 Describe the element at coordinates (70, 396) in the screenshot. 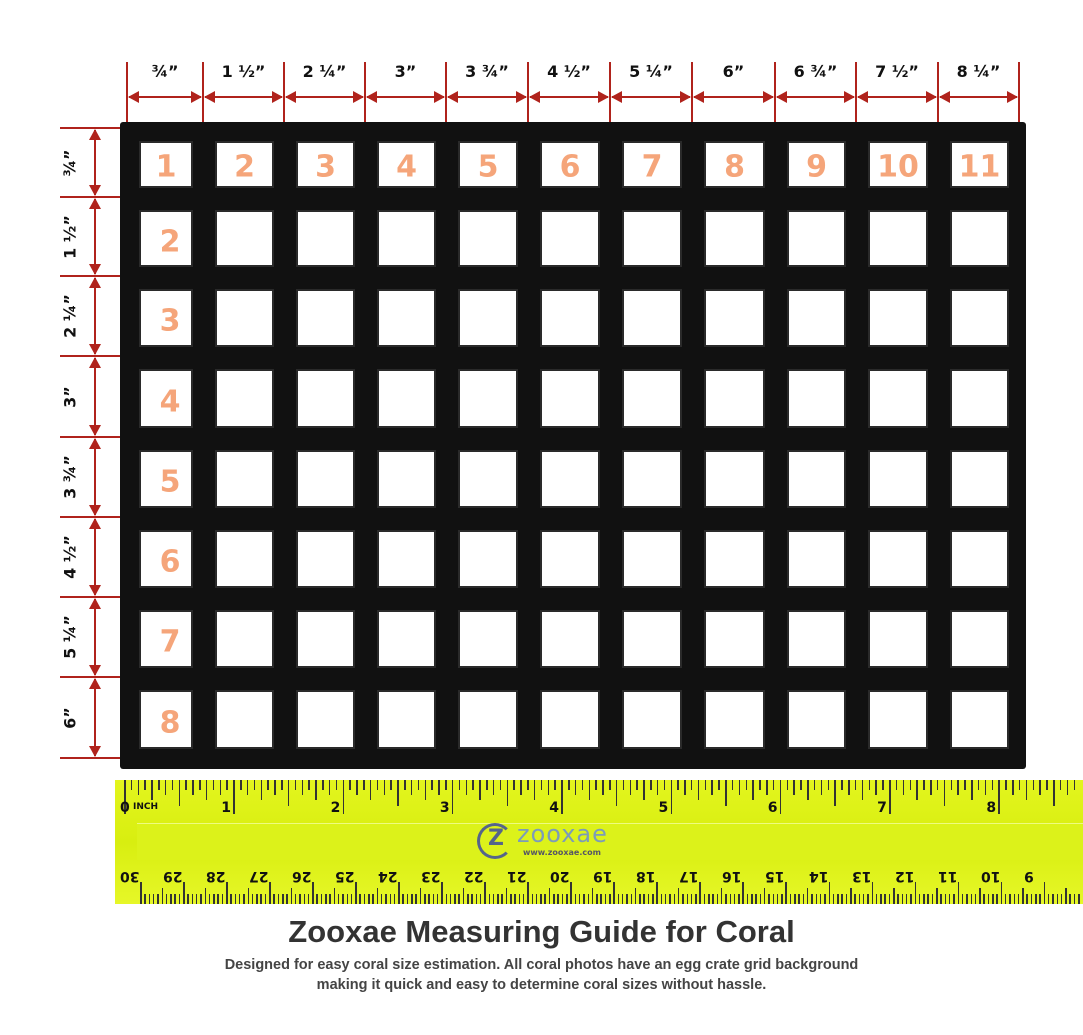

I see `row-size-label: 3”` at that location.